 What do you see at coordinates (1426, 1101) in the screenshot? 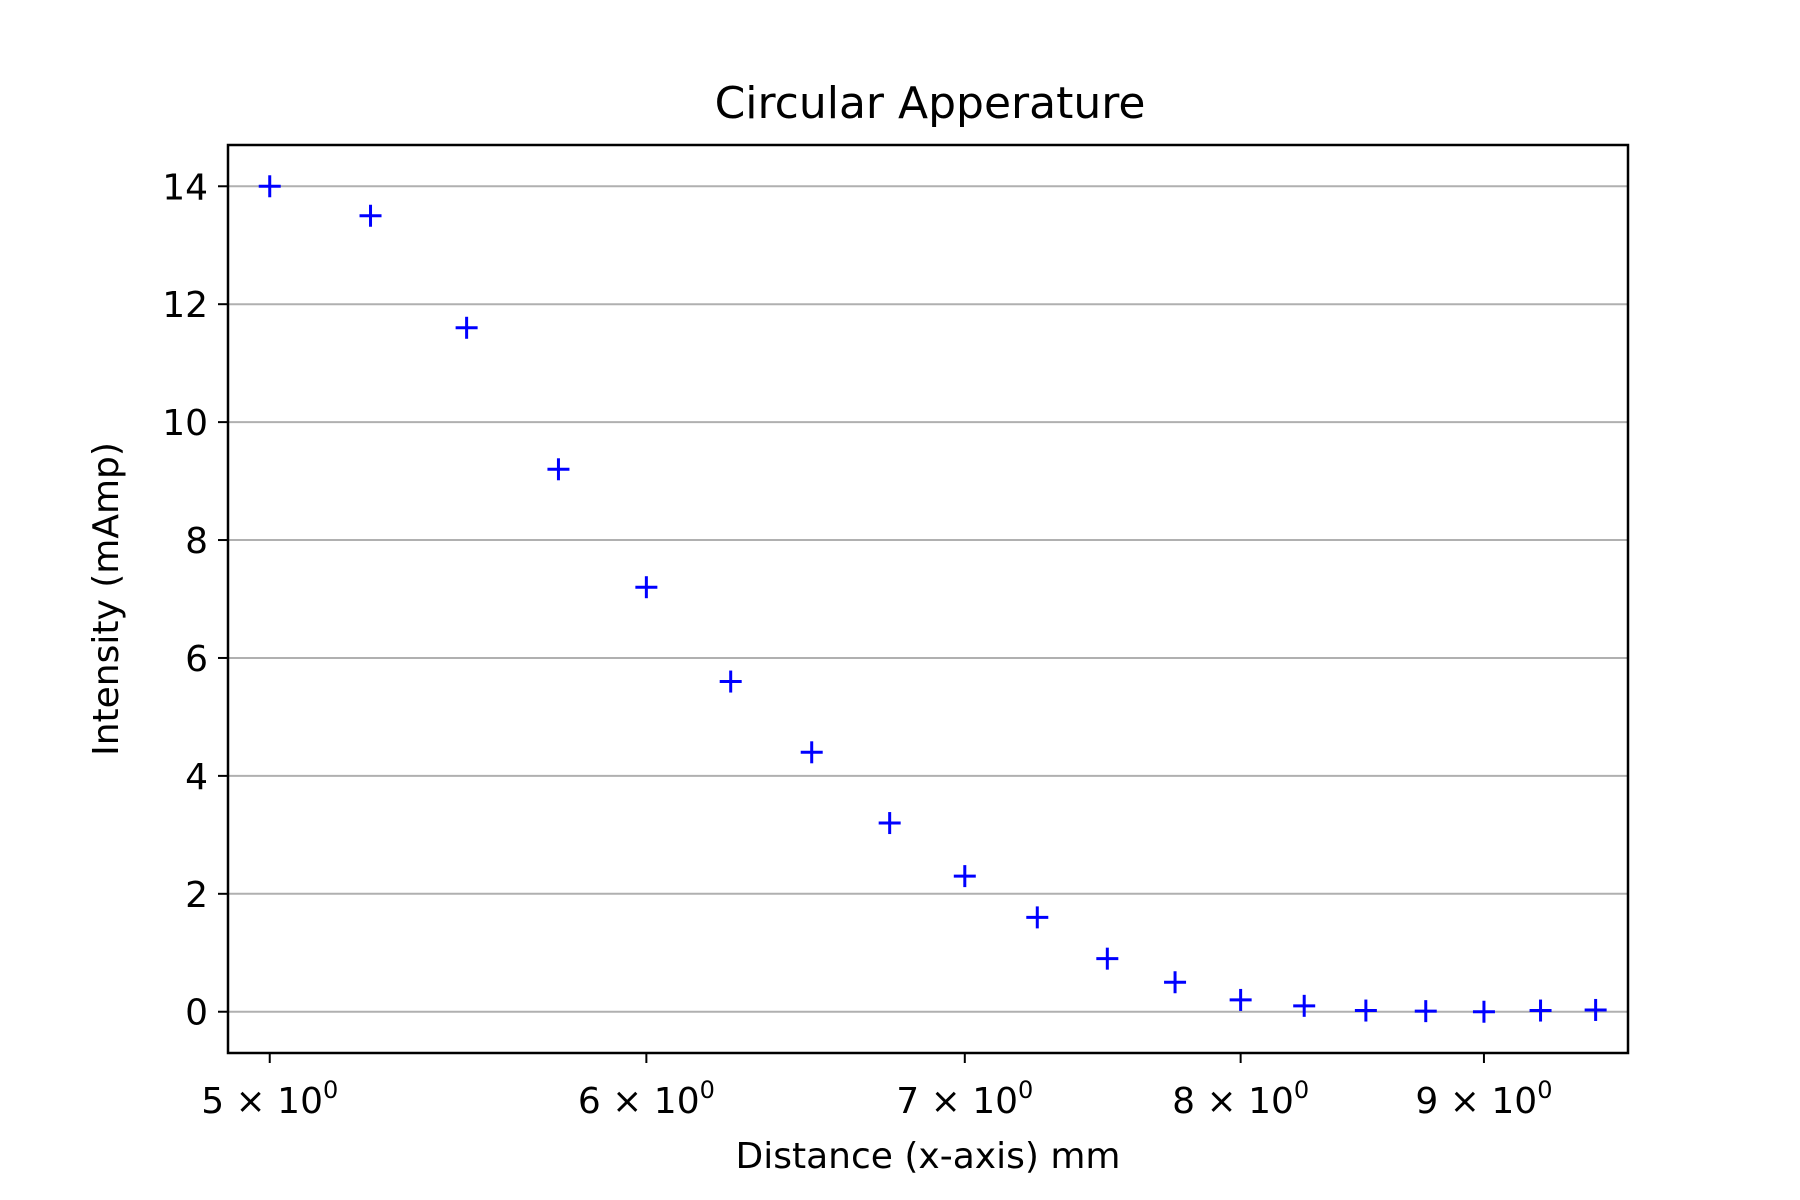
I see `x-tick-mantissa: 9` at bounding box center [1426, 1101].